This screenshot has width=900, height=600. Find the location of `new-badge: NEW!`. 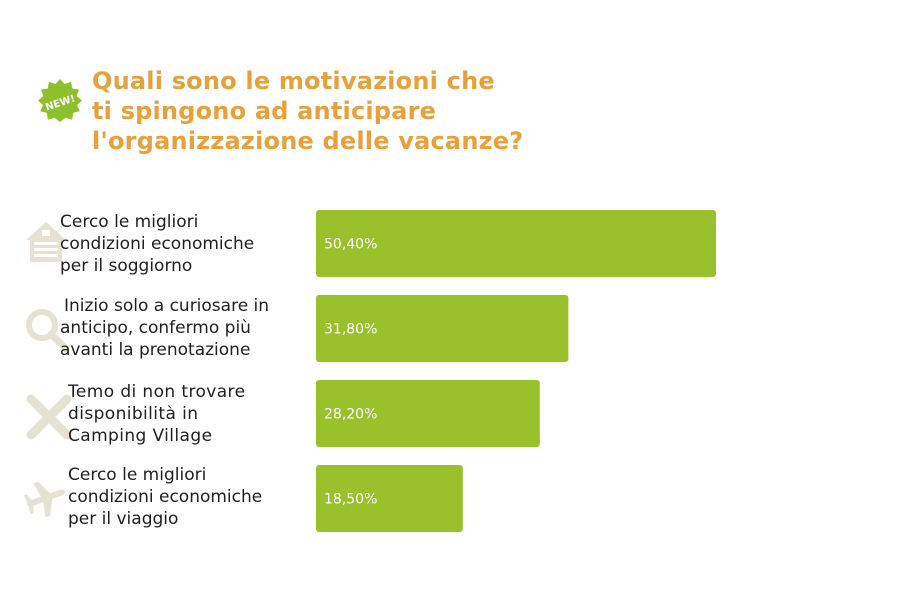

new-badge: NEW! is located at coordinates (60, 102).